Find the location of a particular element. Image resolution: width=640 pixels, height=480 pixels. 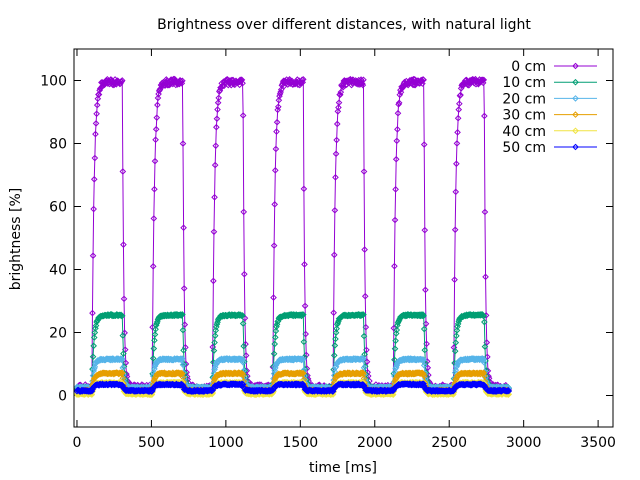

x-tick-label: 1500 is located at coordinates (301, 443).